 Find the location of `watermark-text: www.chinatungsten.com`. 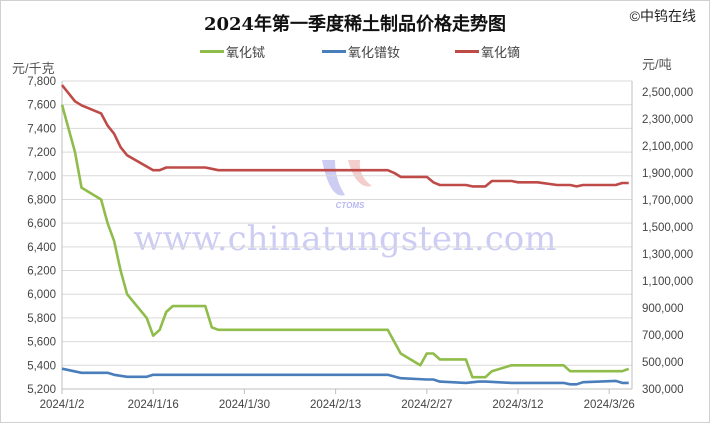

watermark-text: www.chinatungsten.com is located at coordinates (345, 239).